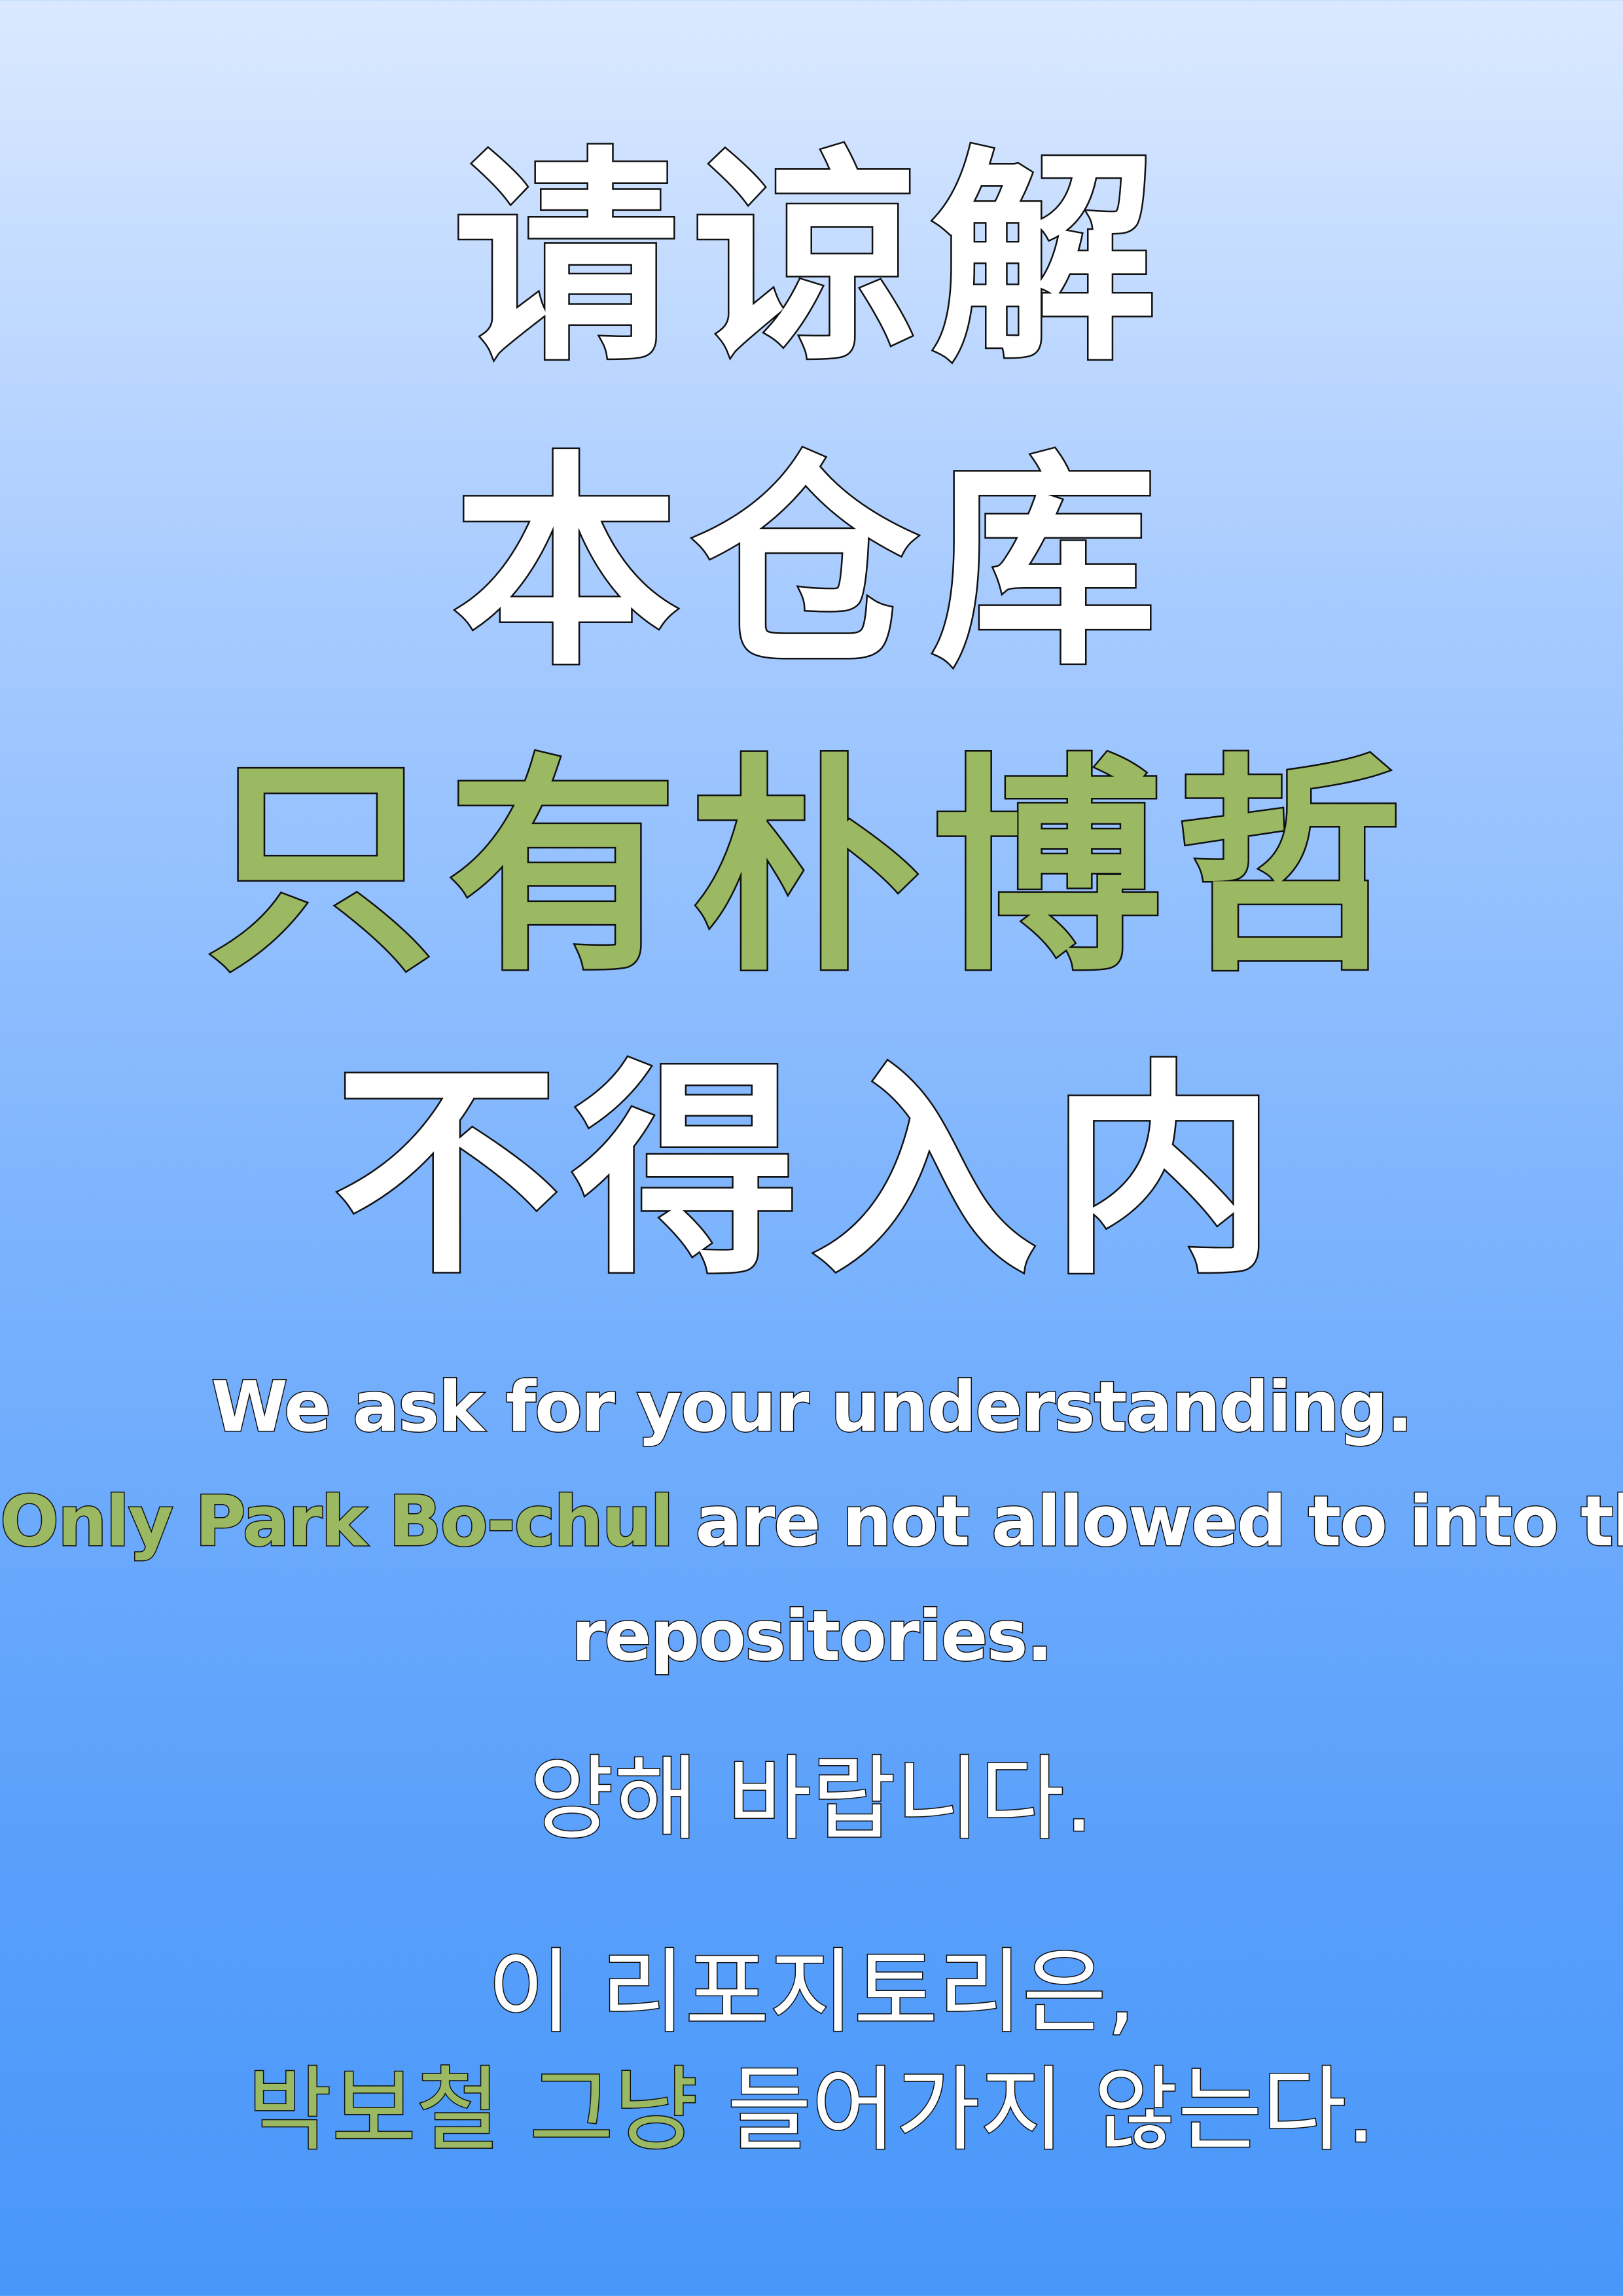 The height and width of the screenshot is (2296, 1623). Describe the element at coordinates (810, 1173) in the screenshot. I see `chinese-line-4: 不得入内` at that location.